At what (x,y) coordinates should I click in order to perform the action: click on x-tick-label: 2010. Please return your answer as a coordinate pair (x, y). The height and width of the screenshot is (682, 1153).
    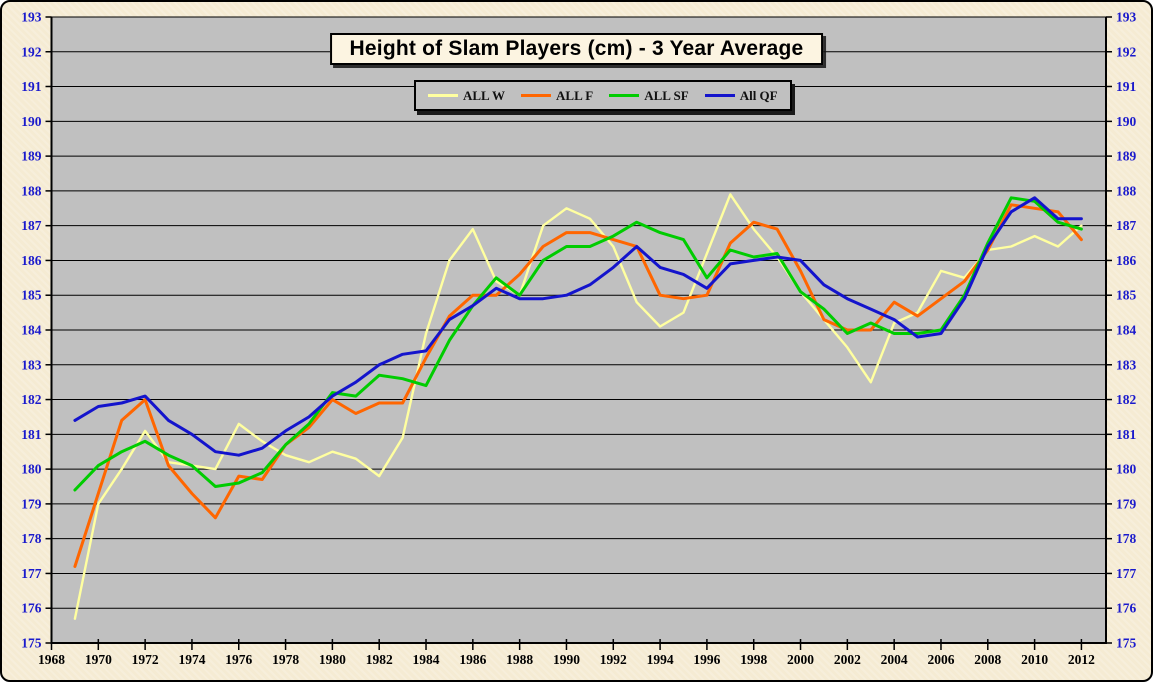
    Looking at the image, I should click on (1034, 659).